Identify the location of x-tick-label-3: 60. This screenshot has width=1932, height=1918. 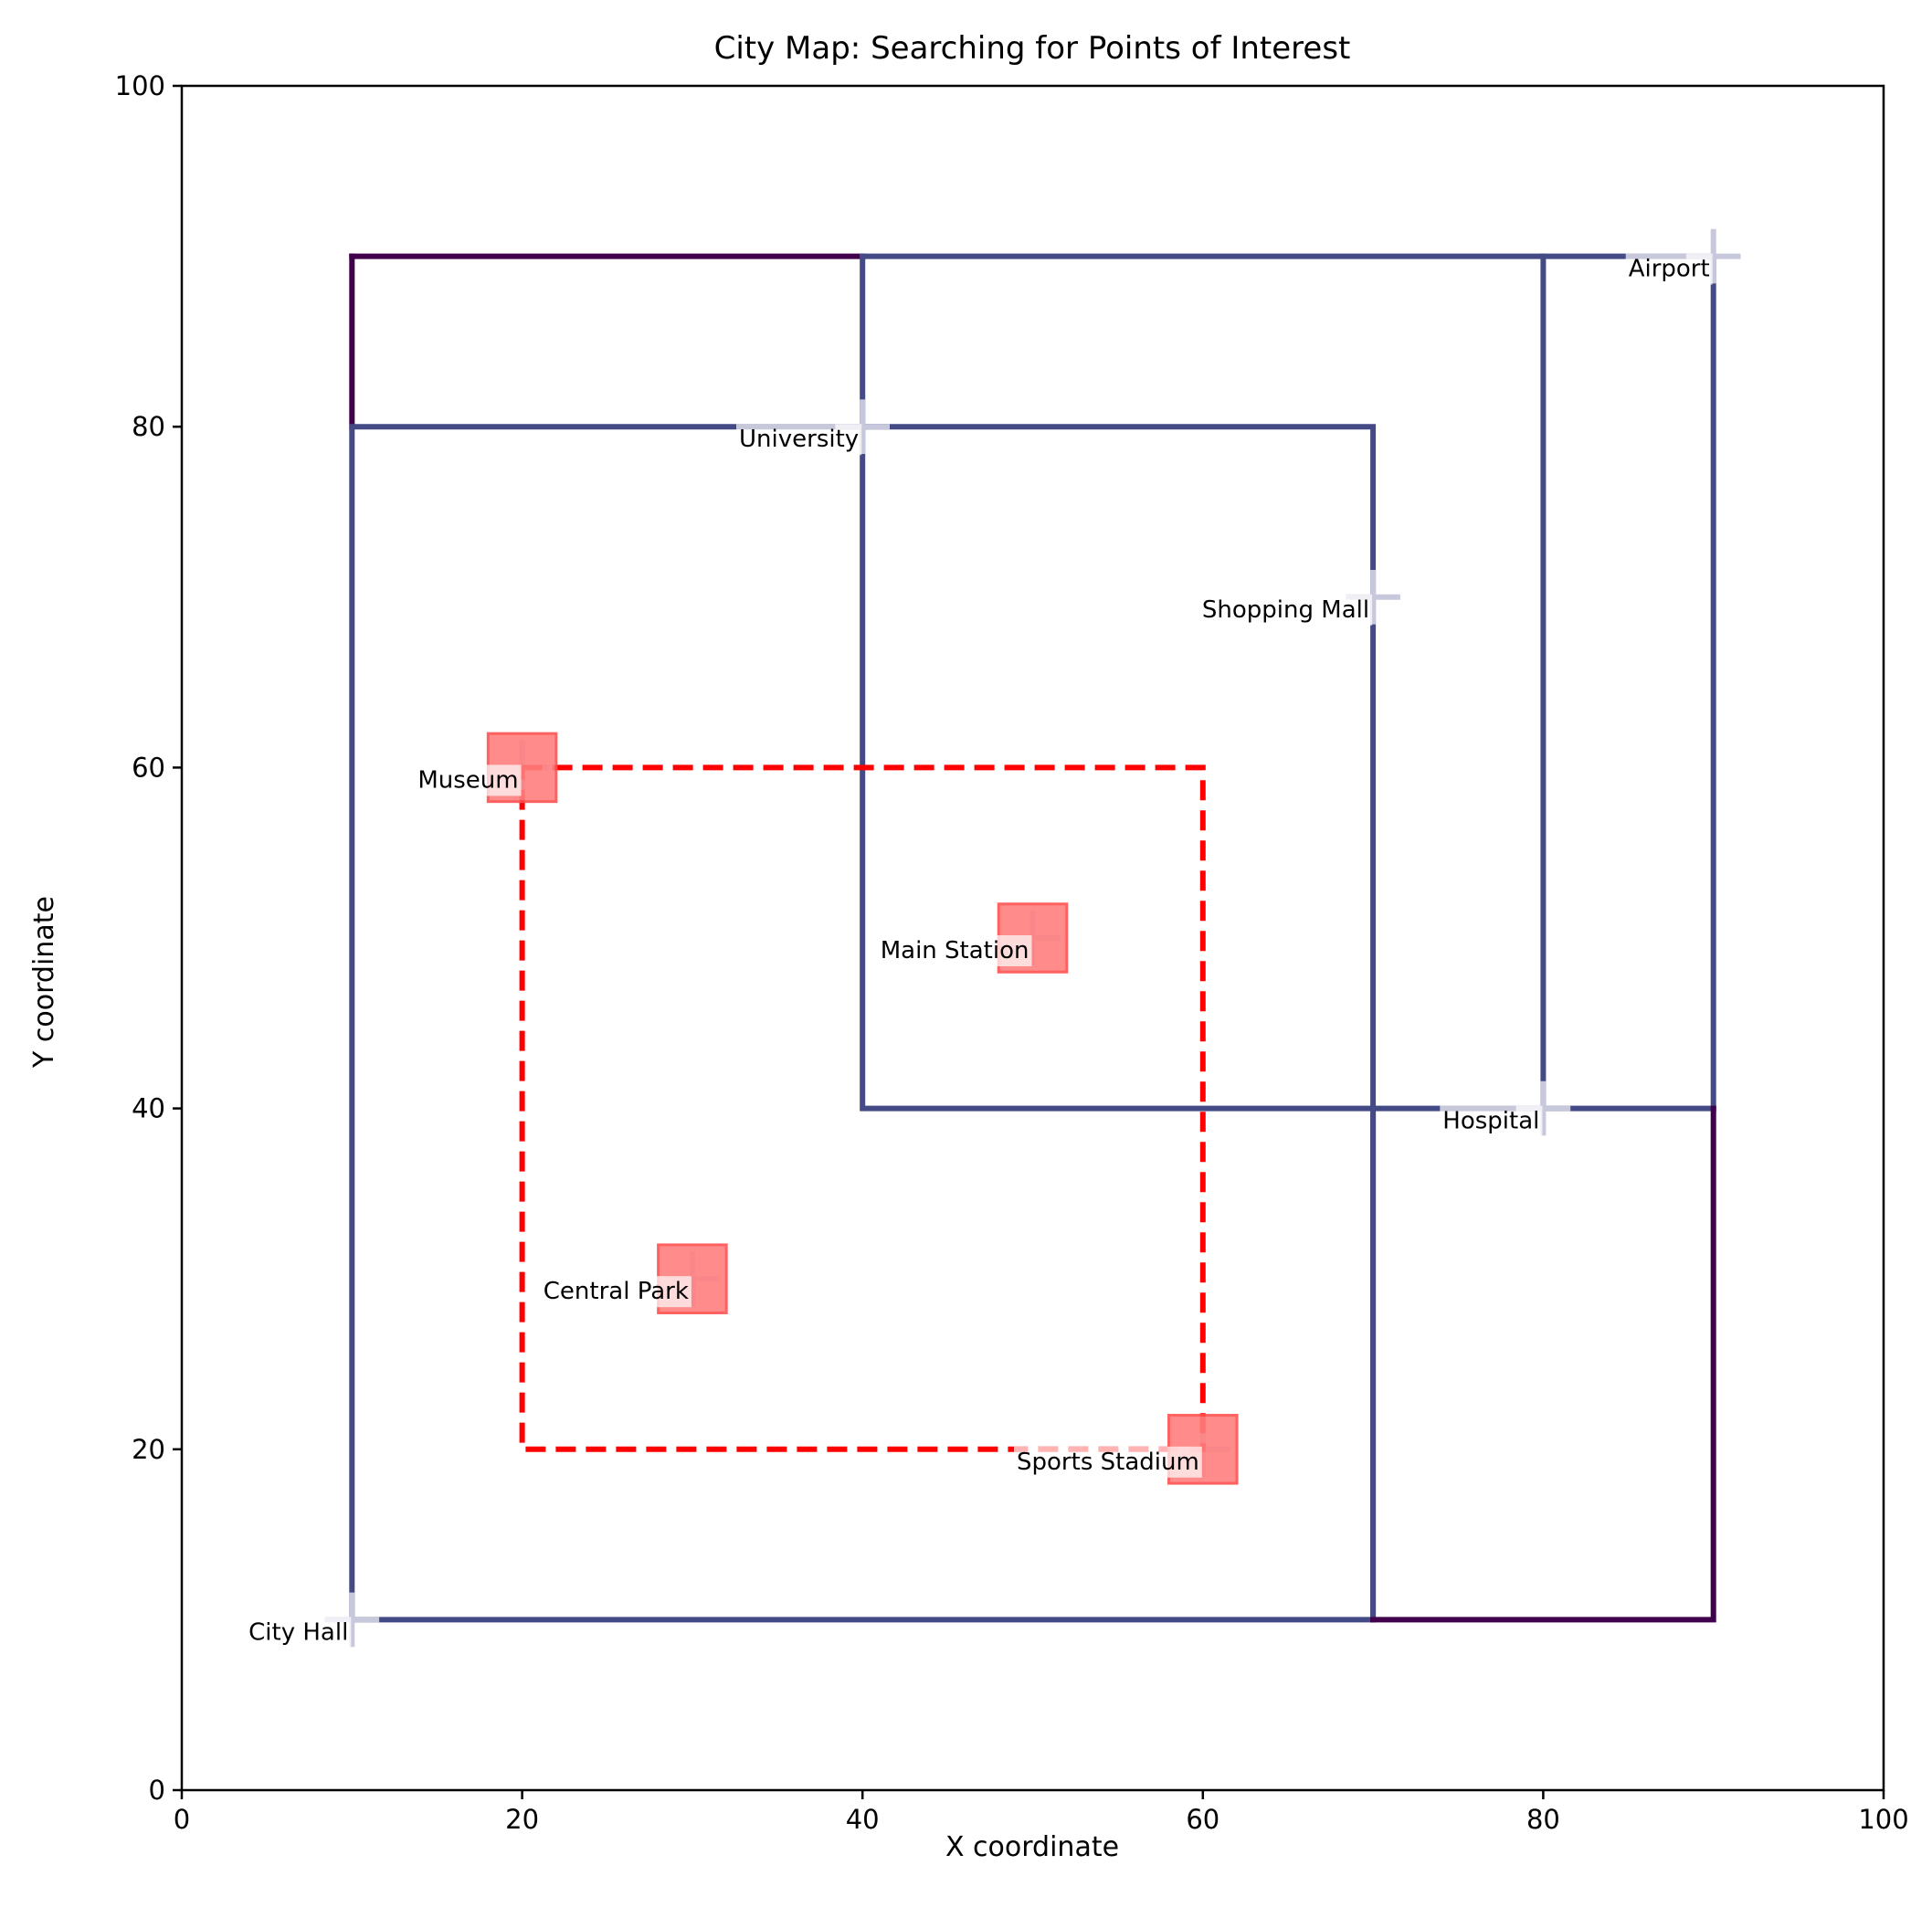
(1202, 1819).